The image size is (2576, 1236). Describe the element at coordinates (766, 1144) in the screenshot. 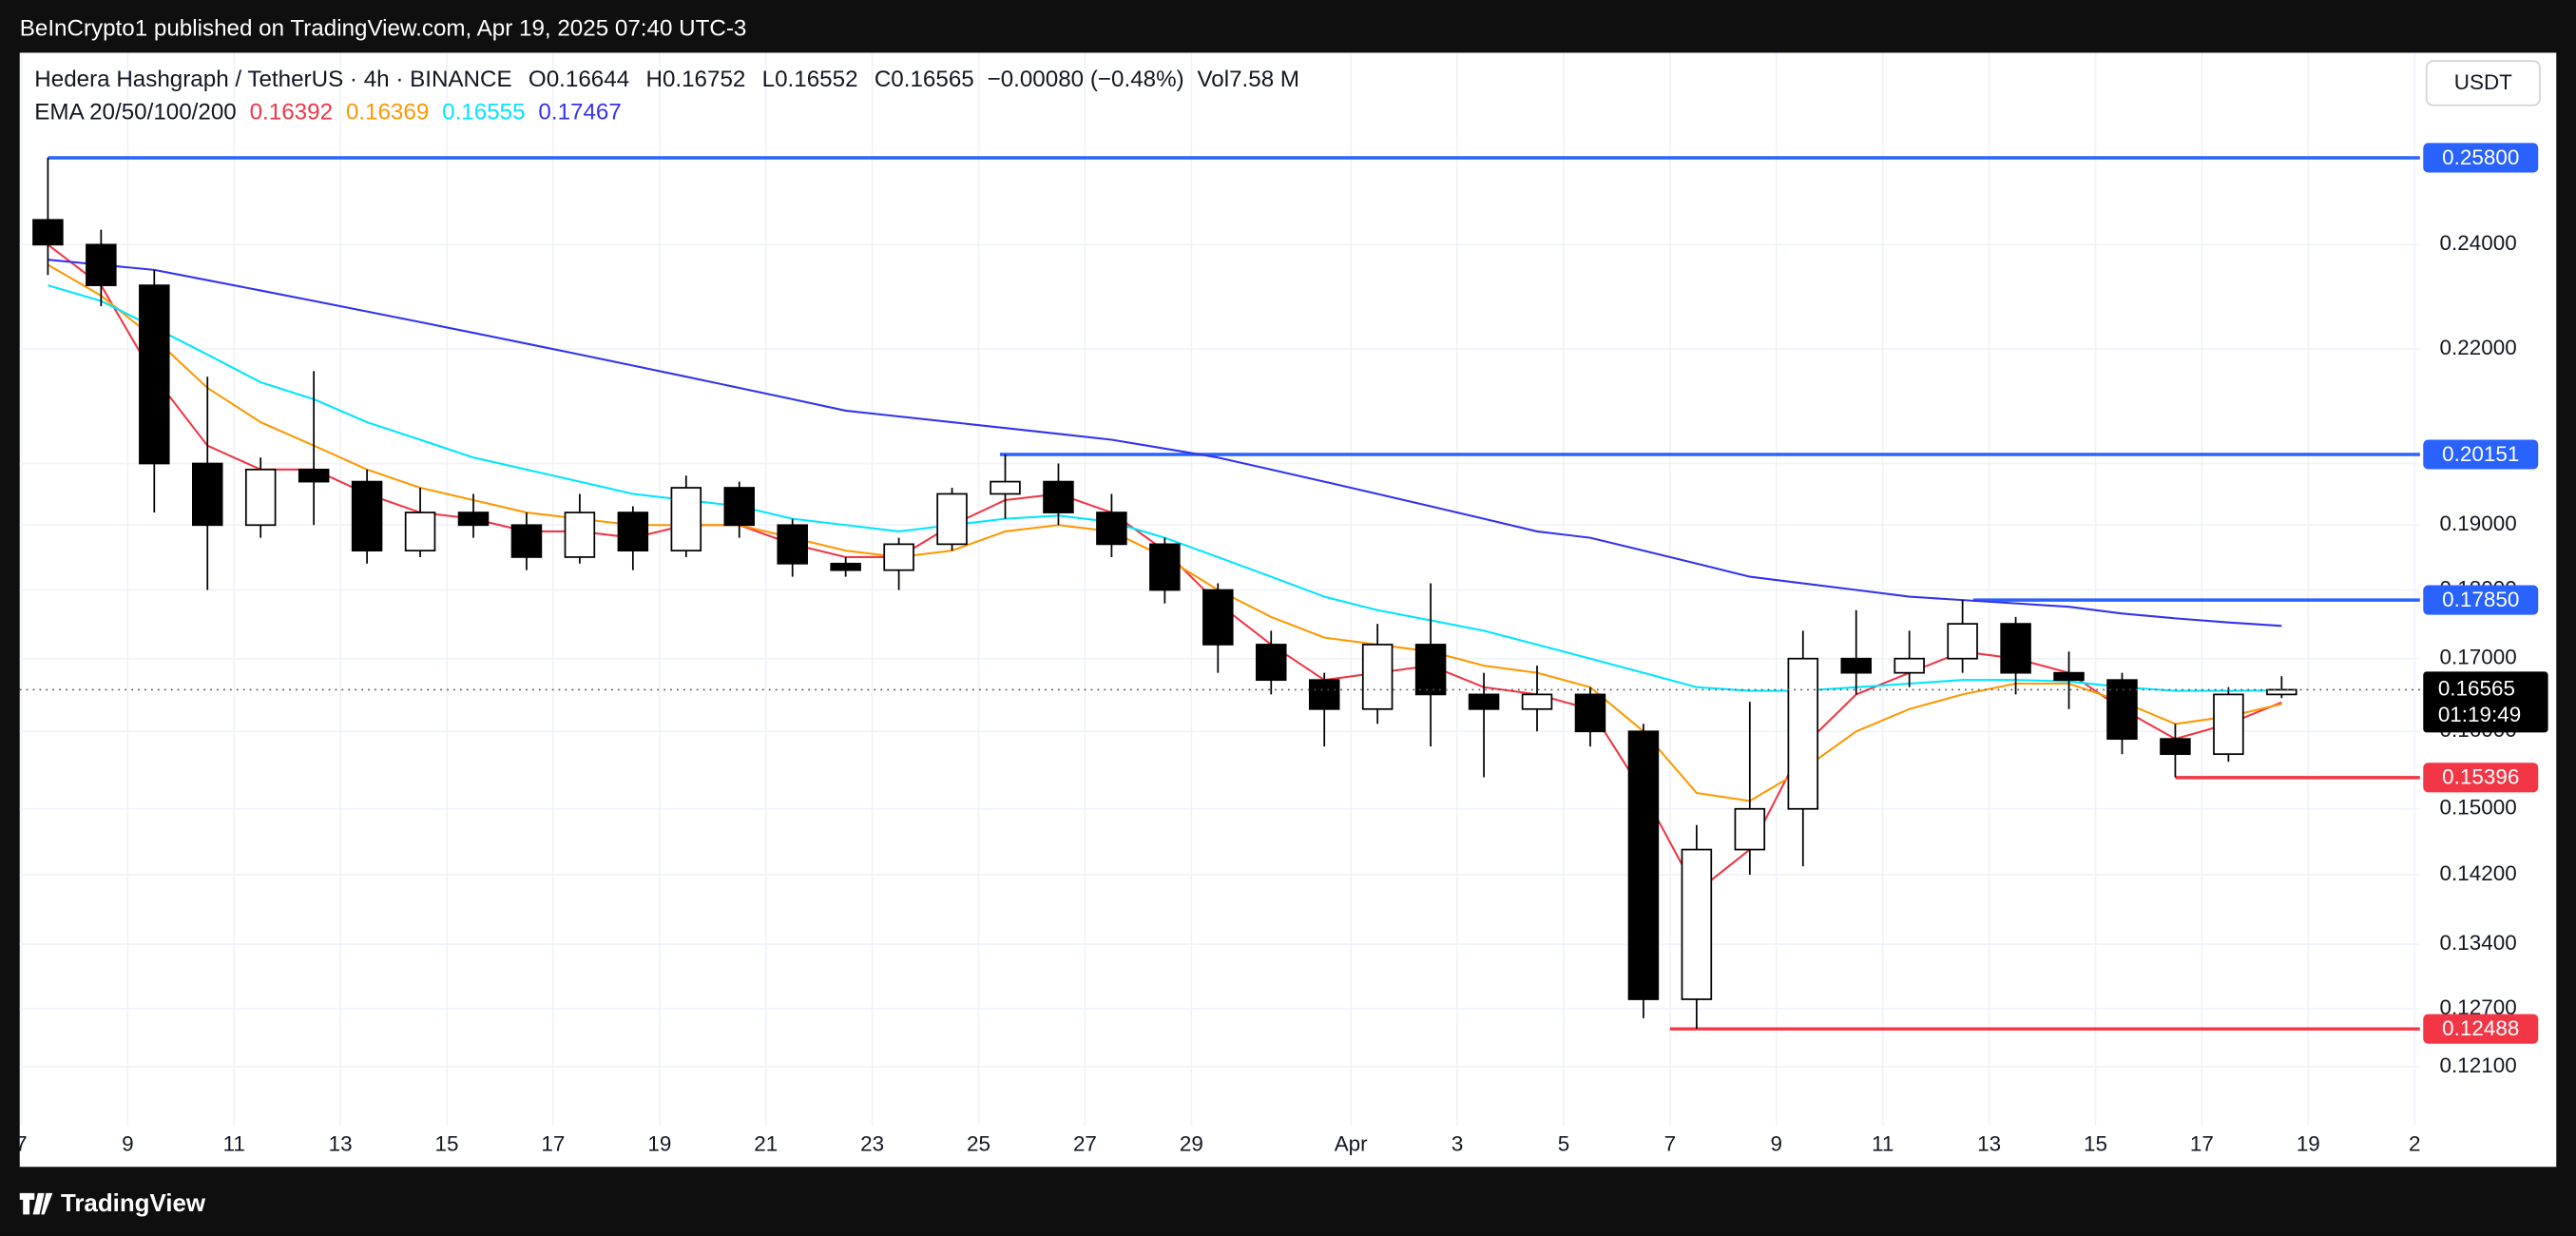

I see `x-tick-label: 21` at that location.